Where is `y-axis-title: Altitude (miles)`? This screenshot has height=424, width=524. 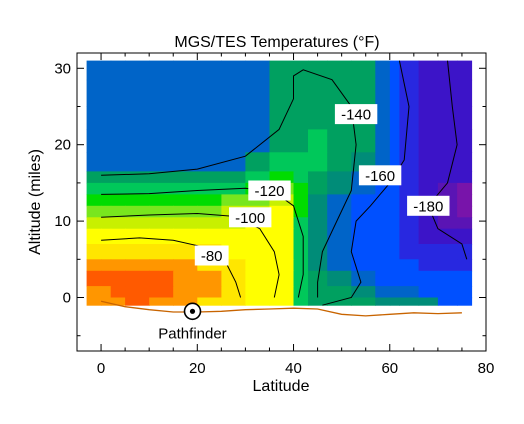
y-axis-title: Altitude (miles) is located at coordinates (35, 202).